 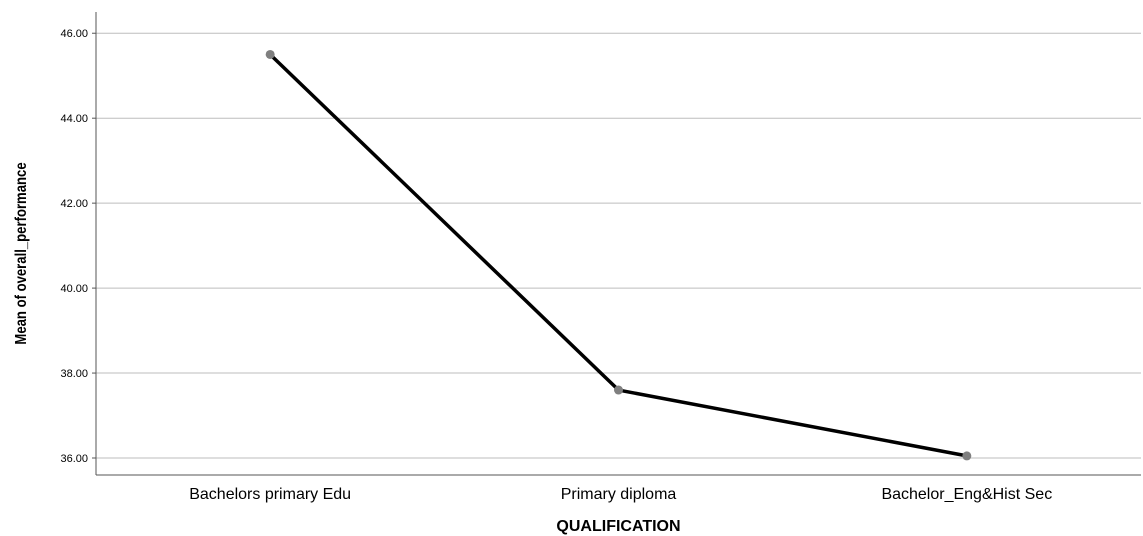 I want to click on y-tick-label: 36.00, so click(x=74, y=459).